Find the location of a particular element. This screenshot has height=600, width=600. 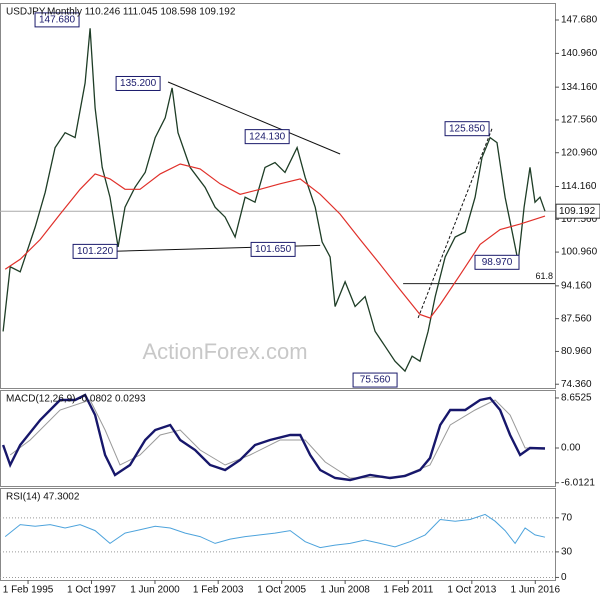

y-tick-label: 100.960 is located at coordinates (579, 252).